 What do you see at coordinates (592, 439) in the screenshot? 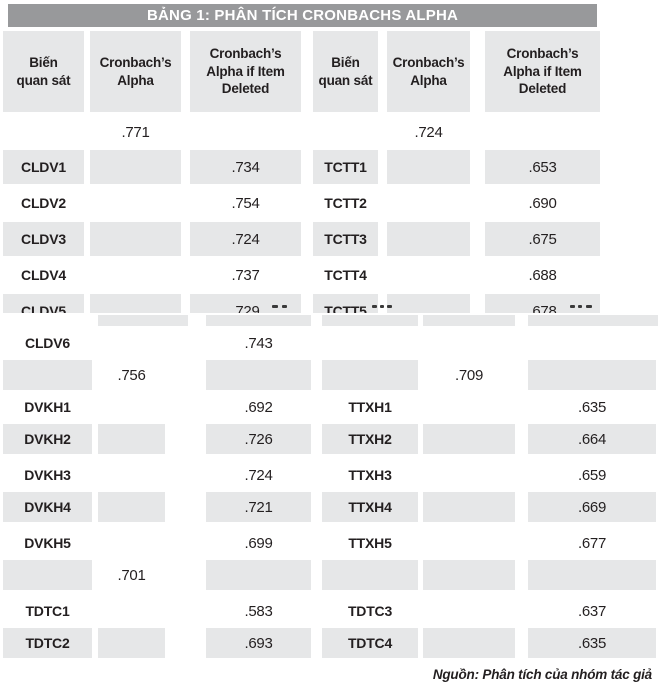
I see `value-cell: .664` at bounding box center [592, 439].